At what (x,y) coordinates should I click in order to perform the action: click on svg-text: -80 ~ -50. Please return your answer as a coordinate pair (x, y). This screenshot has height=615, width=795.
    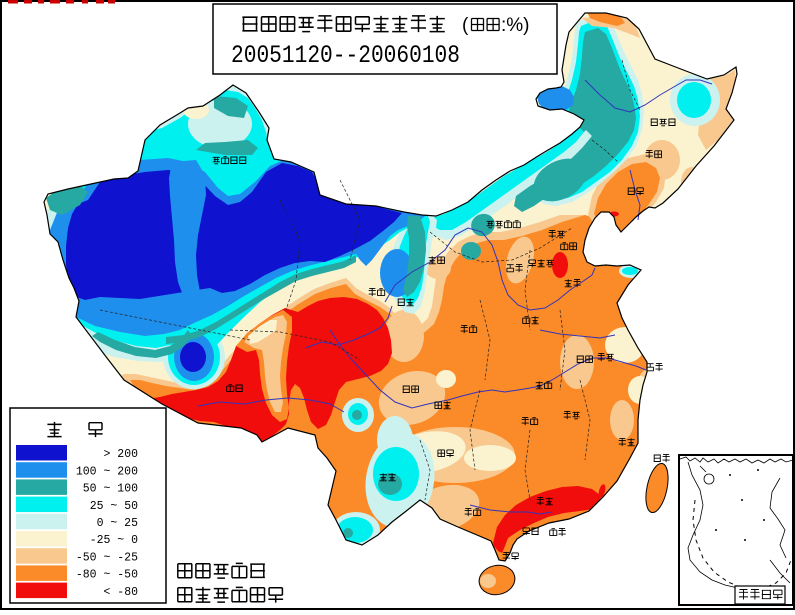
    Looking at the image, I should click on (107, 575).